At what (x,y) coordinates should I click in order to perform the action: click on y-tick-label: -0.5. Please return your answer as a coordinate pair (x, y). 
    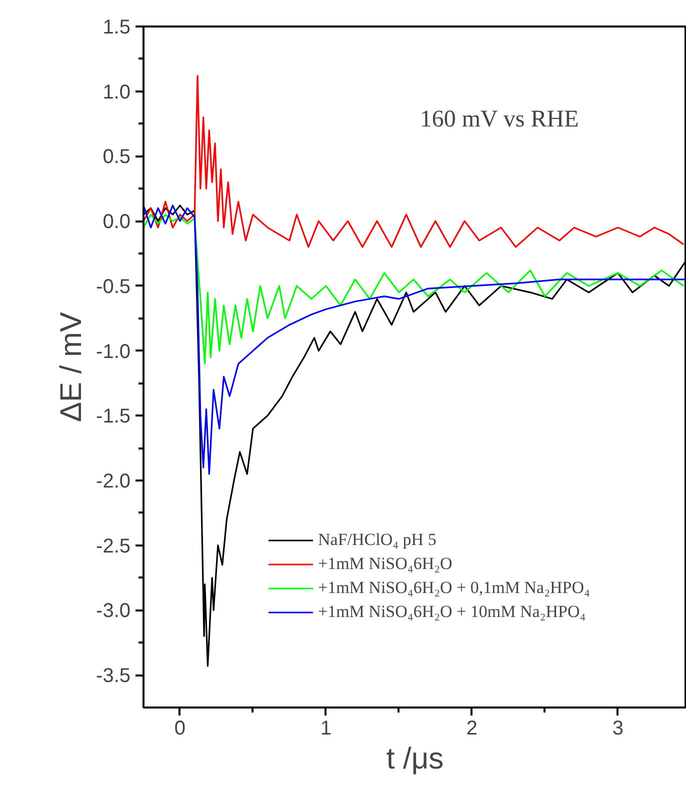
    Looking at the image, I should click on (113, 287).